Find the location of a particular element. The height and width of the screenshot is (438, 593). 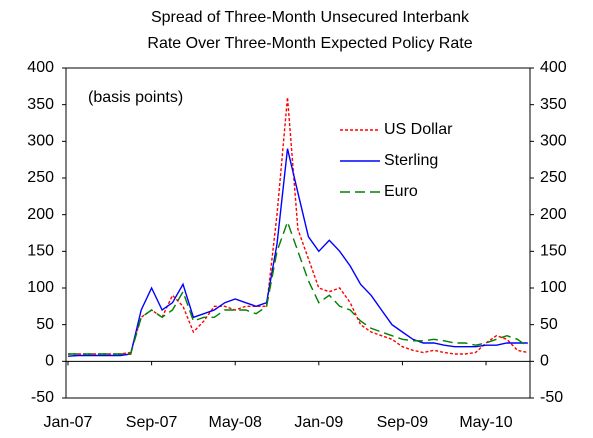

x-tick-label: May-08 is located at coordinates (235, 422).